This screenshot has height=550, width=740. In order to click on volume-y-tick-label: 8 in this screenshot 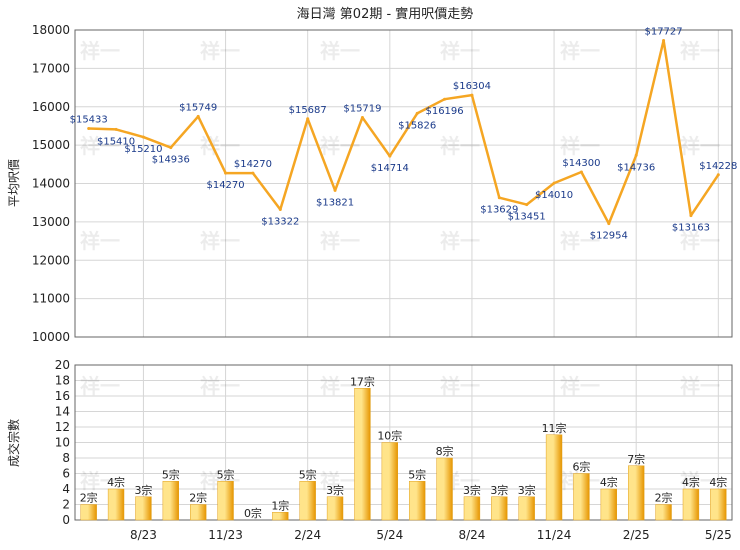, I will do `click(66, 458)`.